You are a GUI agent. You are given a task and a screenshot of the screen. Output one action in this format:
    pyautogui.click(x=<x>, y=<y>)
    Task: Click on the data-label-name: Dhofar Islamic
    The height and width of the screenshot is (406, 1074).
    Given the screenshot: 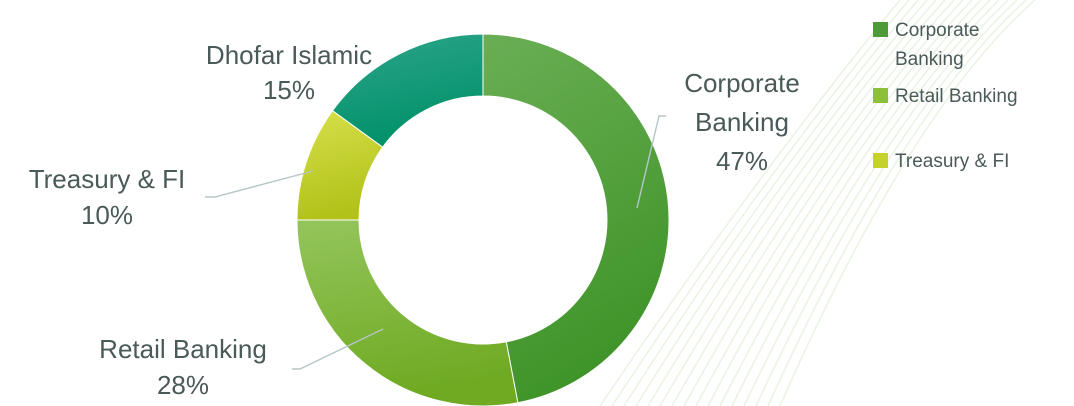 What is the action you would take?
    pyautogui.click(x=289, y=55)
    